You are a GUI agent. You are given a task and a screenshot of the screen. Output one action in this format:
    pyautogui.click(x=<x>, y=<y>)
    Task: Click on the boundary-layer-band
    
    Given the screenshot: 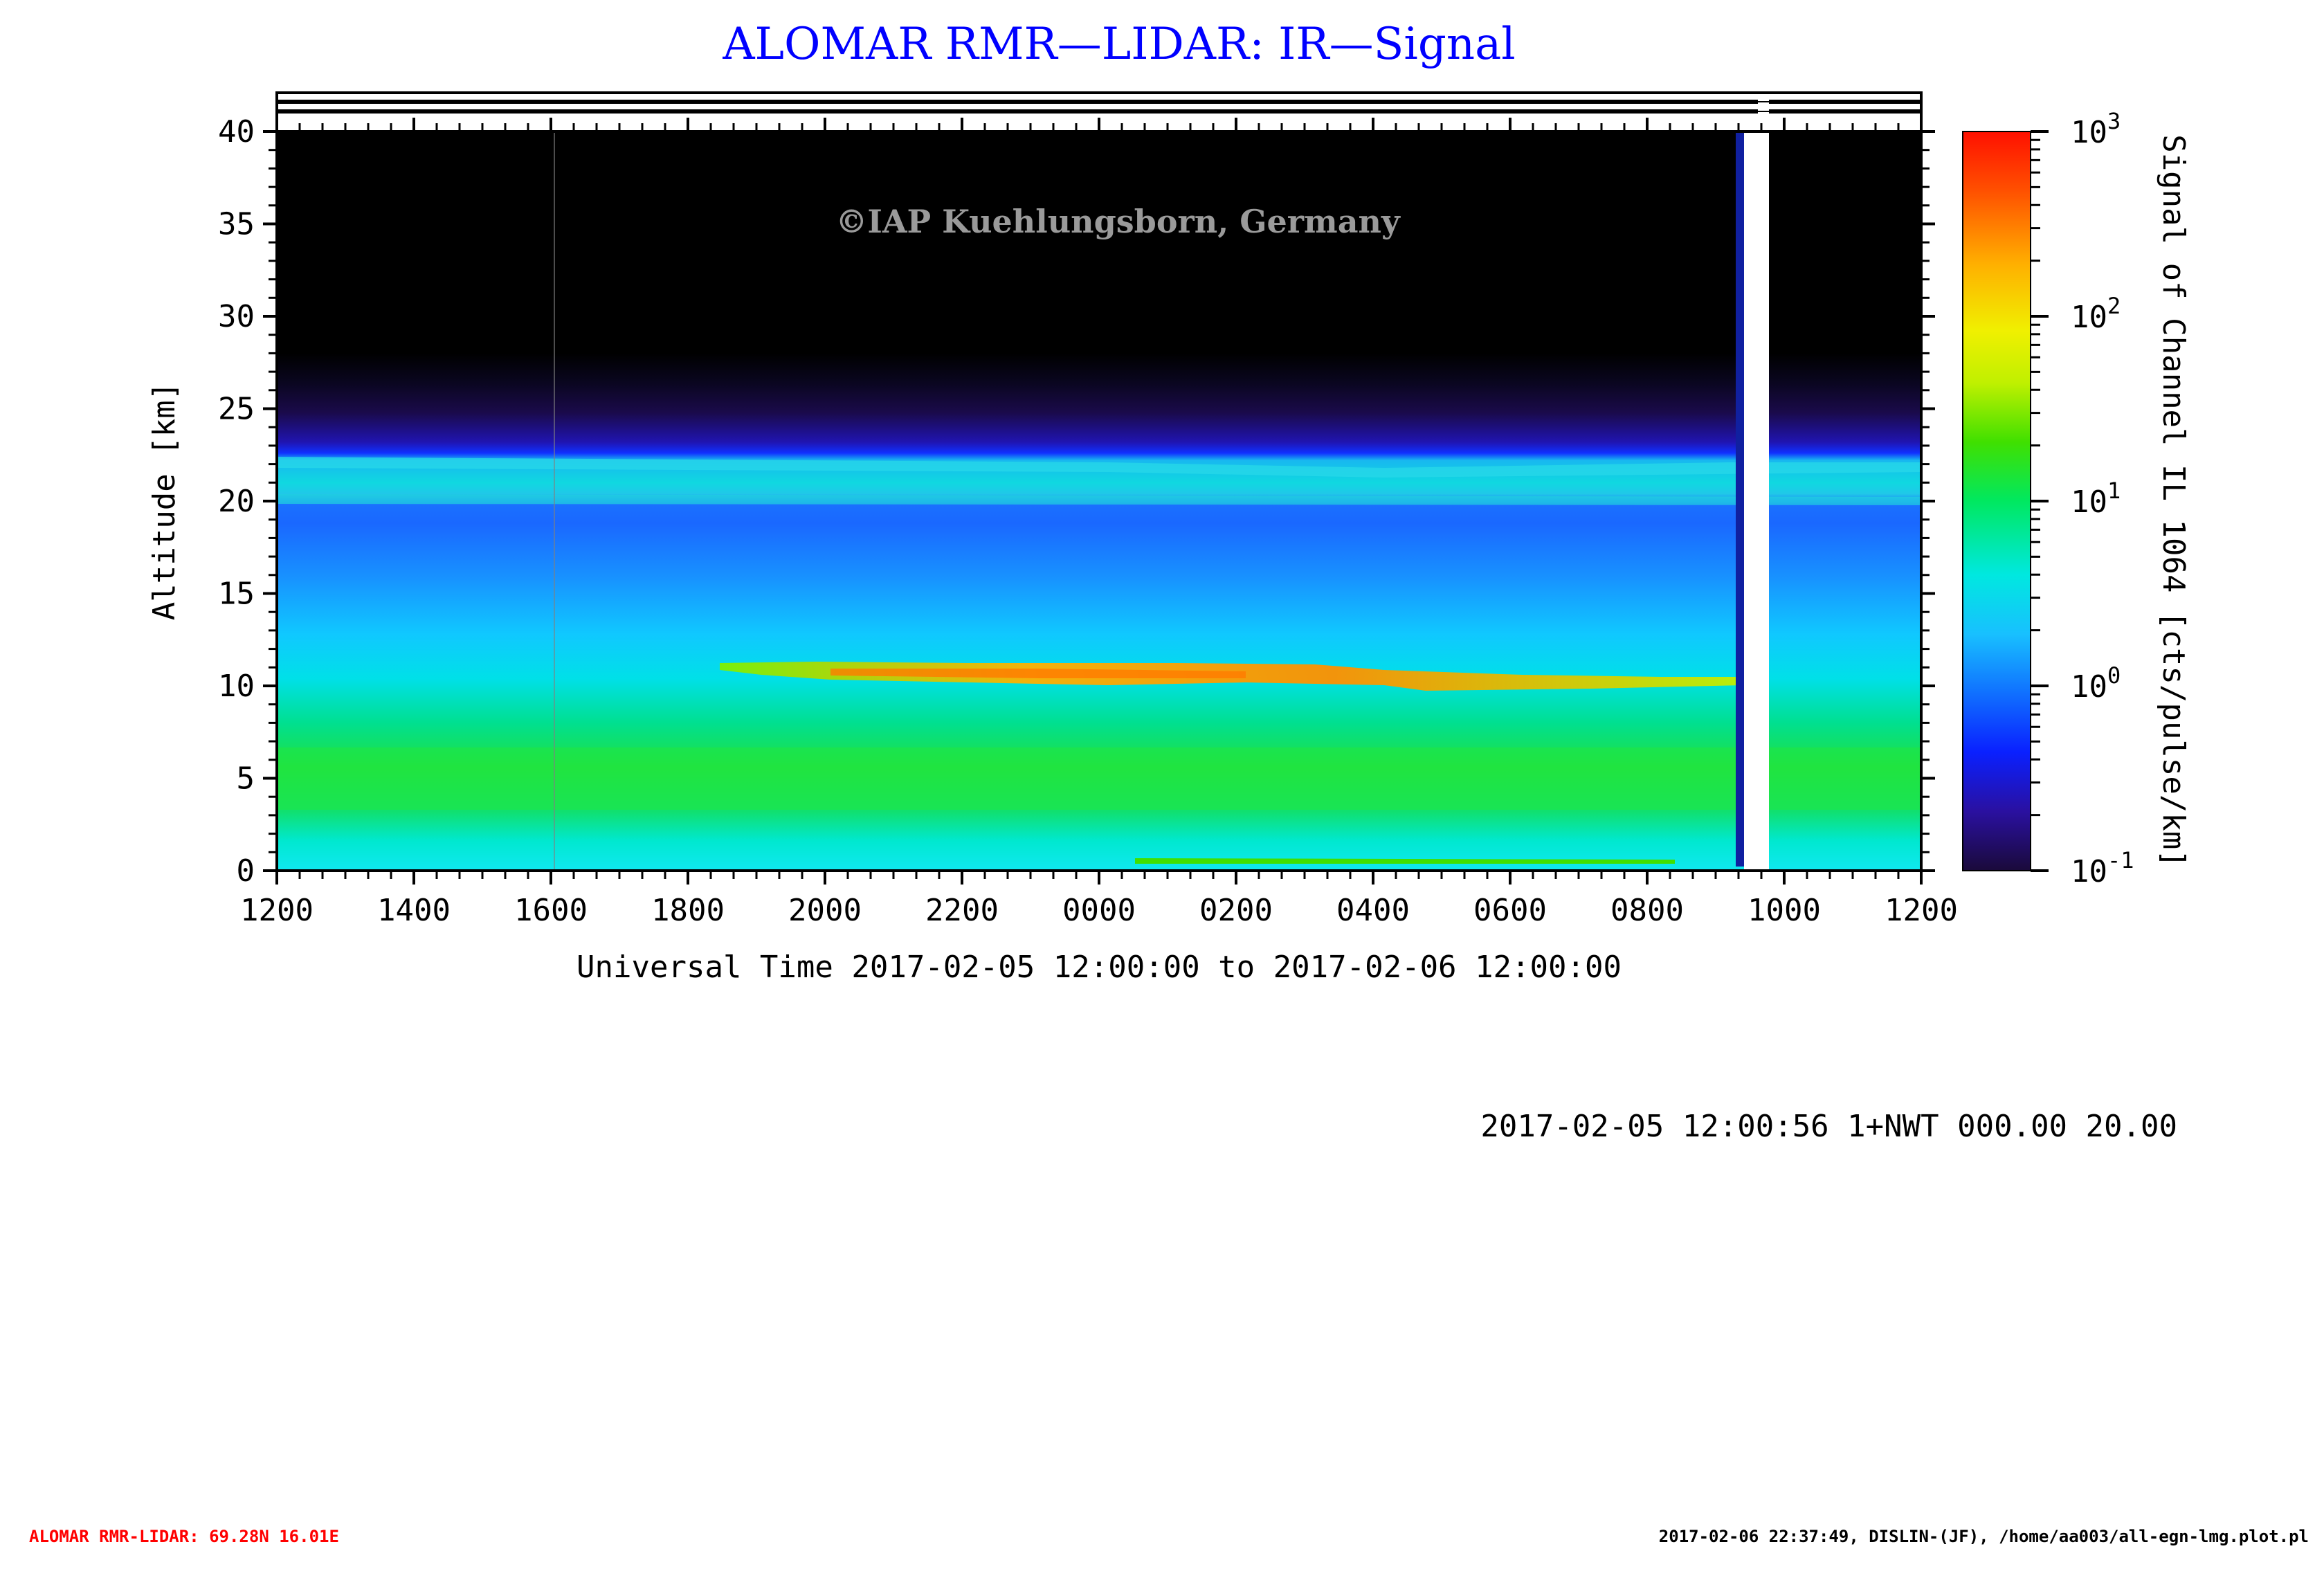 What is the action you would take?
    pyautogui.click(x=1099, y=778)
    